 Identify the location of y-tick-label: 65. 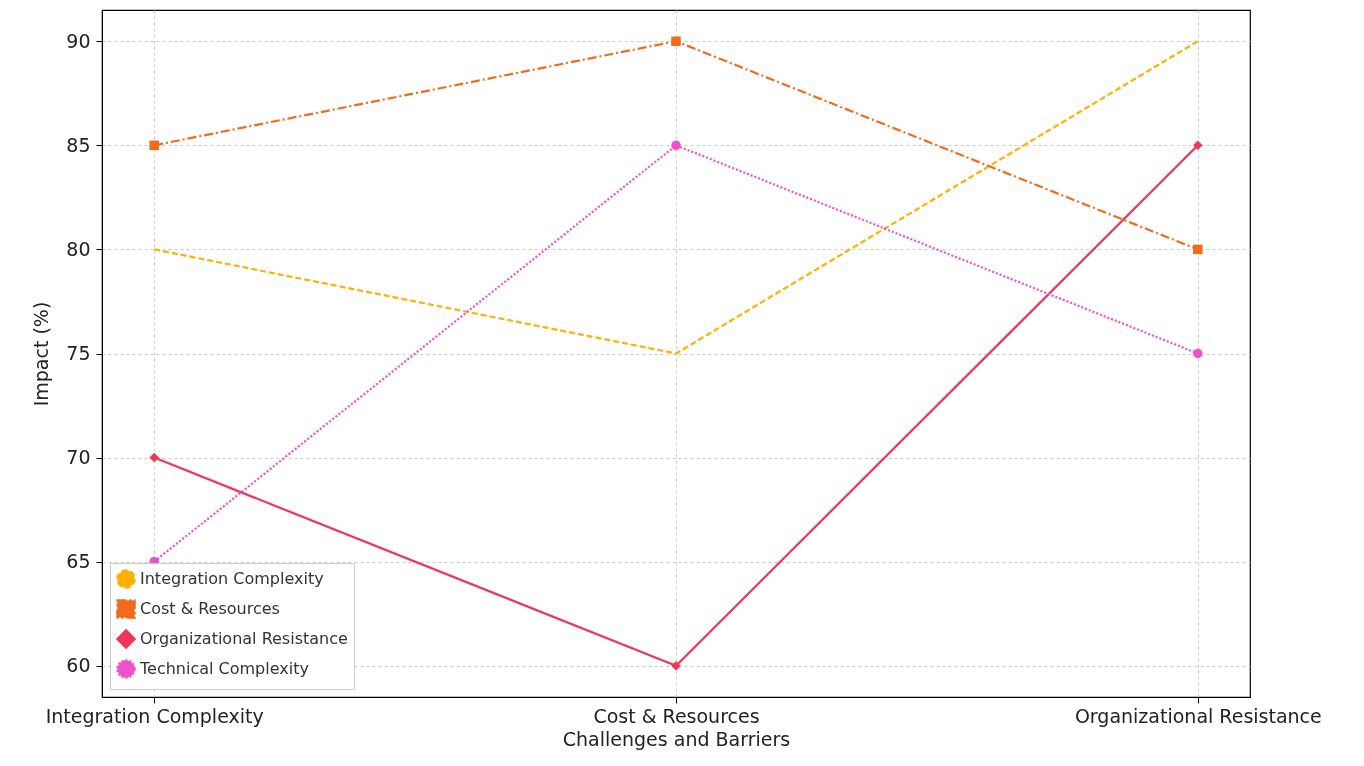
(78, 561).